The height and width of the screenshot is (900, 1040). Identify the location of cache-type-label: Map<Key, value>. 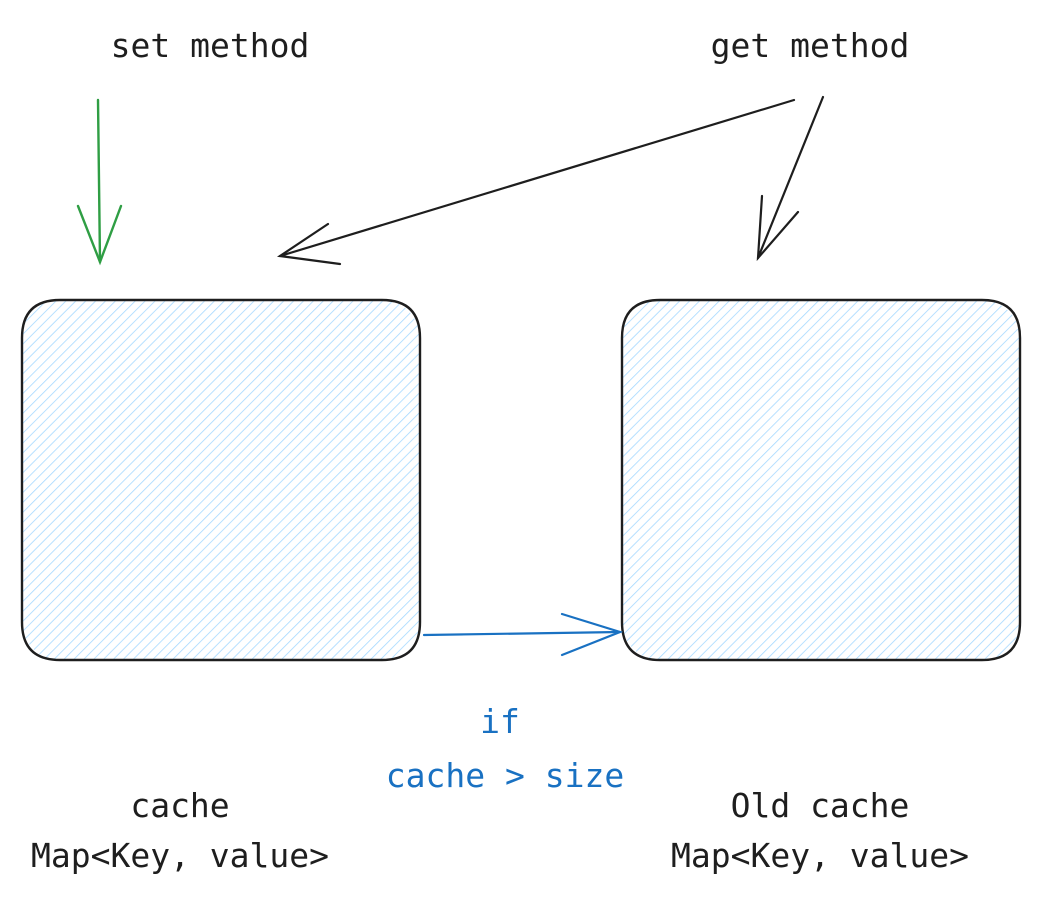
(179, 855).